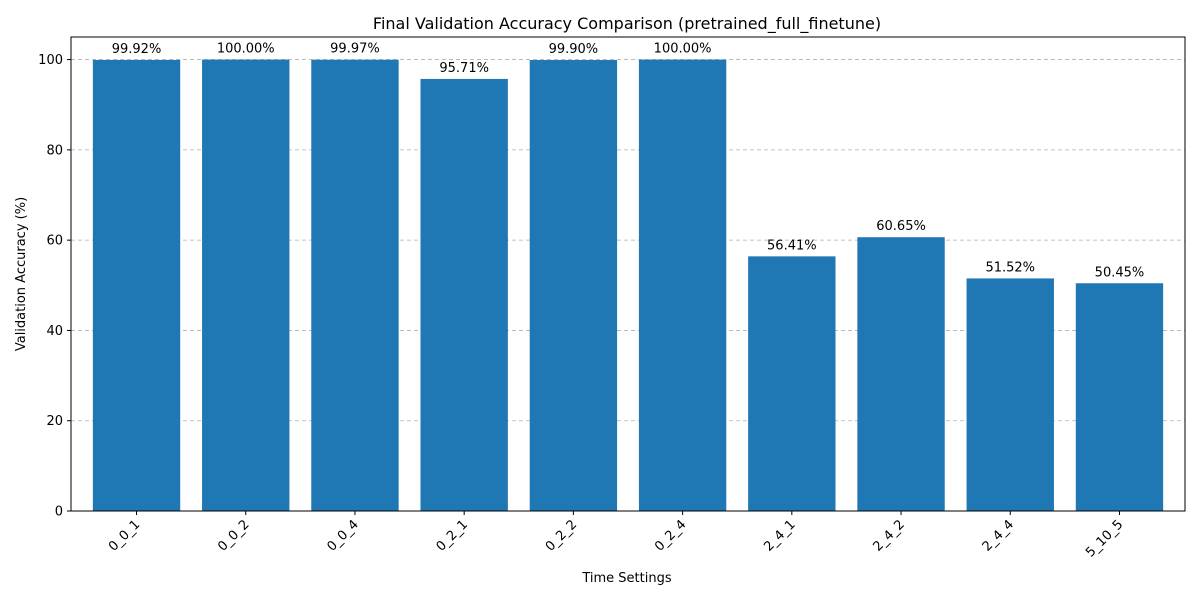 The width and height of the screenshot is (1200, 600). I want to click on x-tick-label: 0_0_4, so click(342, 535).